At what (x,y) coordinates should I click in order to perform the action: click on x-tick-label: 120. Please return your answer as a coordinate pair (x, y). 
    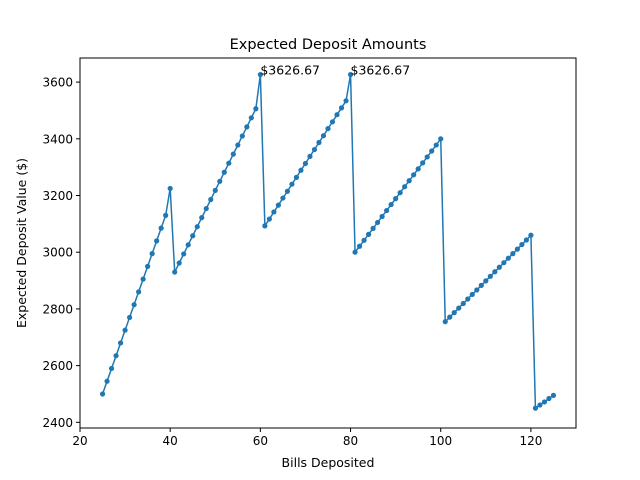
    Looking at the image, I should click on (530, 441).